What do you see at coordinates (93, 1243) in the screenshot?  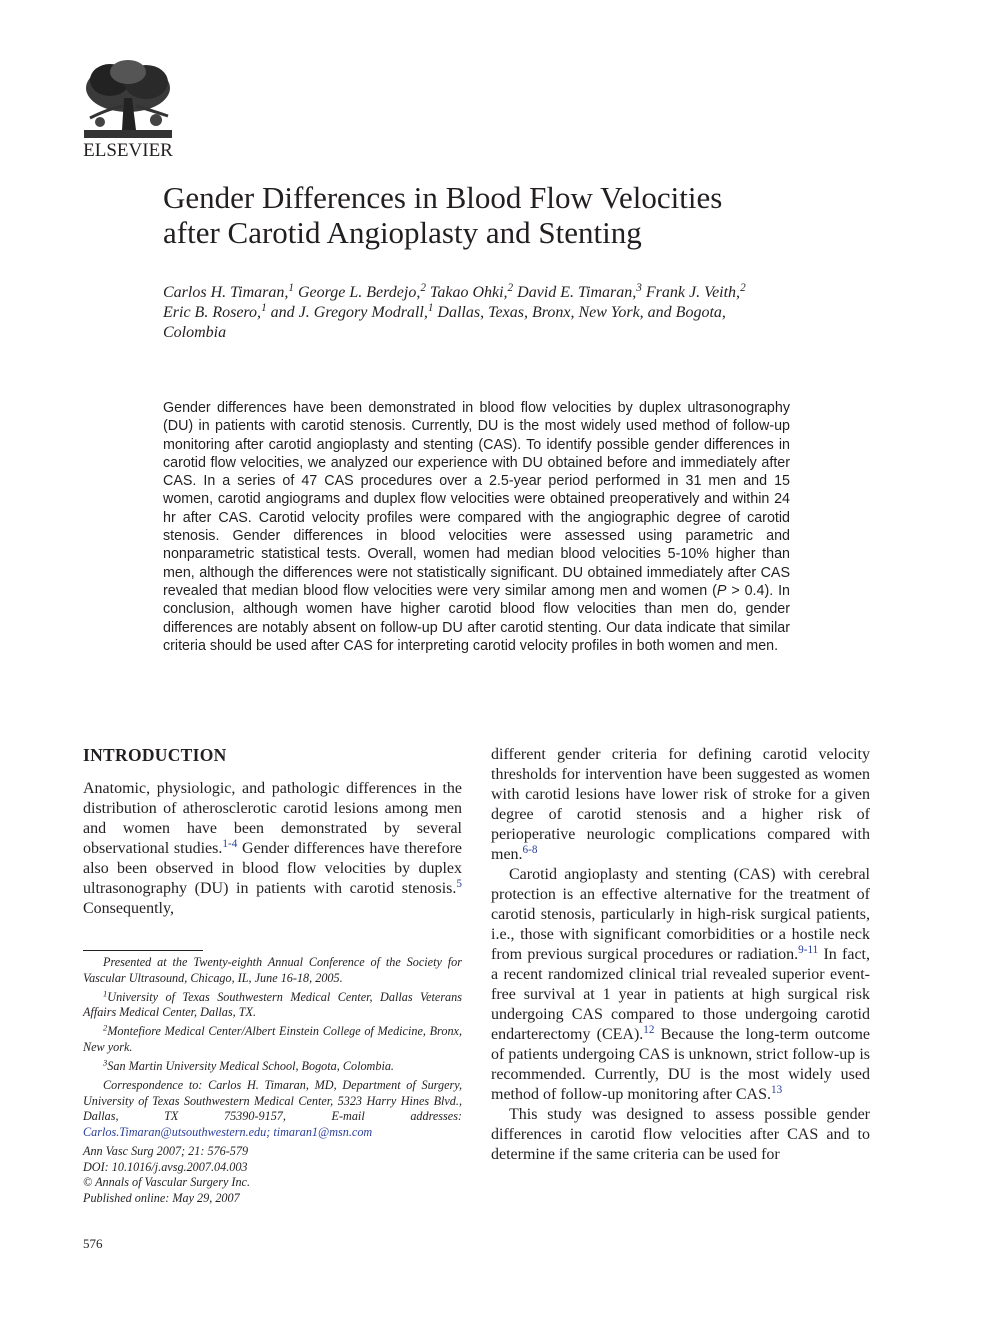 I see `page-number: 576` at bounding box center [93, 1243].